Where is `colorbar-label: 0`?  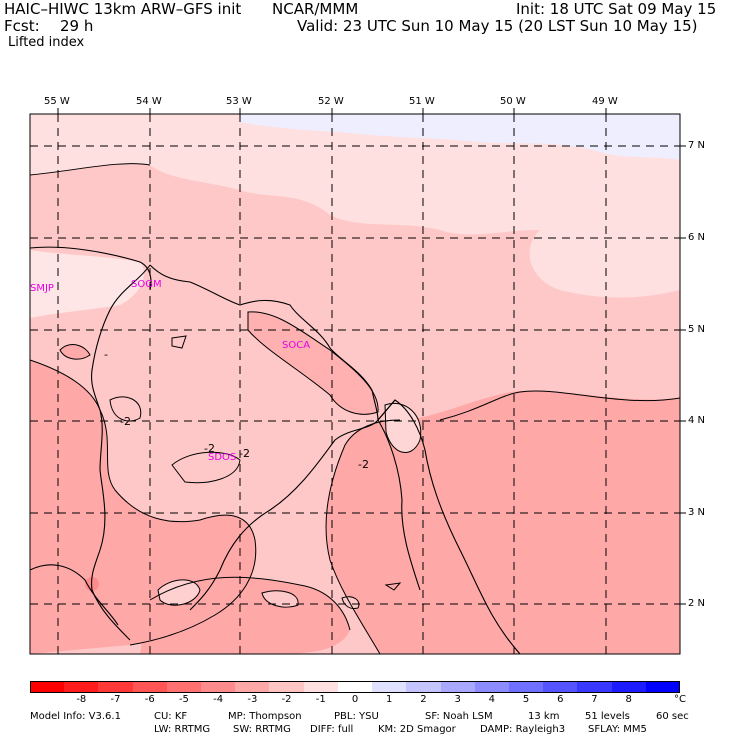
colorbar-label: 0 is located at coordinates (355, 699).